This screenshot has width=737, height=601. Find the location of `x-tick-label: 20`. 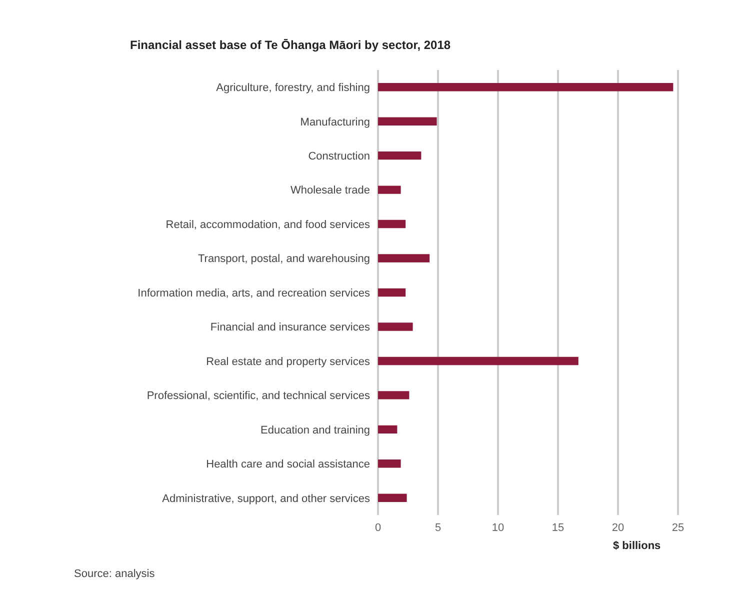

x-tick-label: 20 is located at coordinates (618, 528).